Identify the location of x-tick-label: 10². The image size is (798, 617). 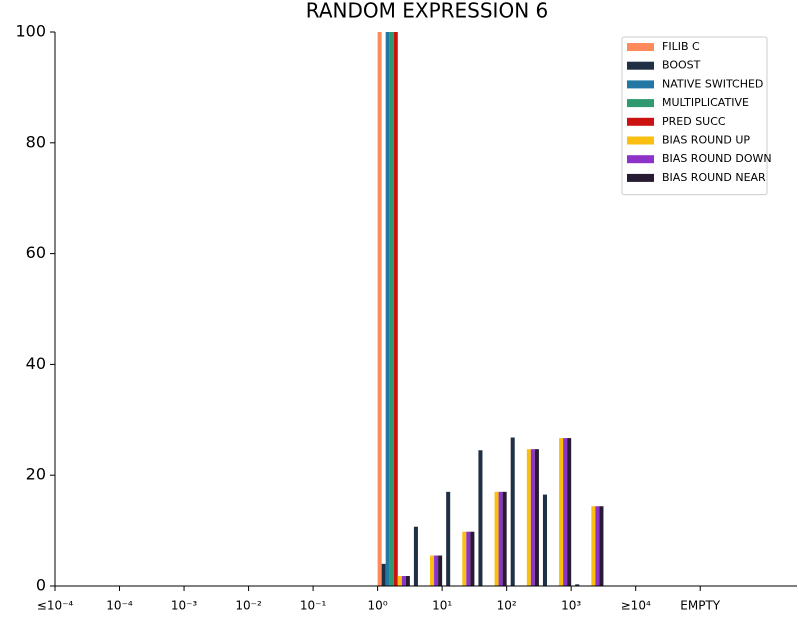
(507, 606).